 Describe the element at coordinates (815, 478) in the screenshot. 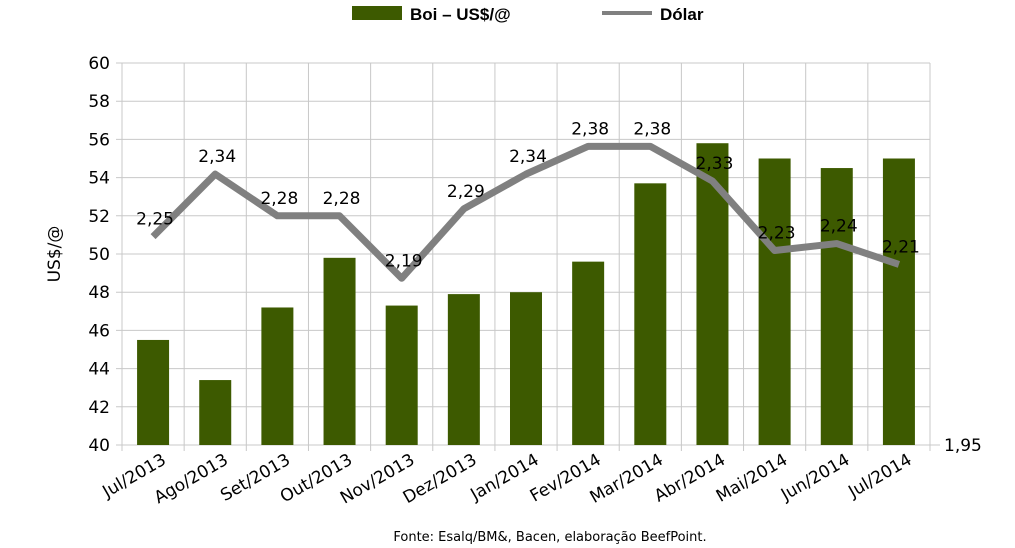

I see `x-tick-label: Jun/2014` at that location.